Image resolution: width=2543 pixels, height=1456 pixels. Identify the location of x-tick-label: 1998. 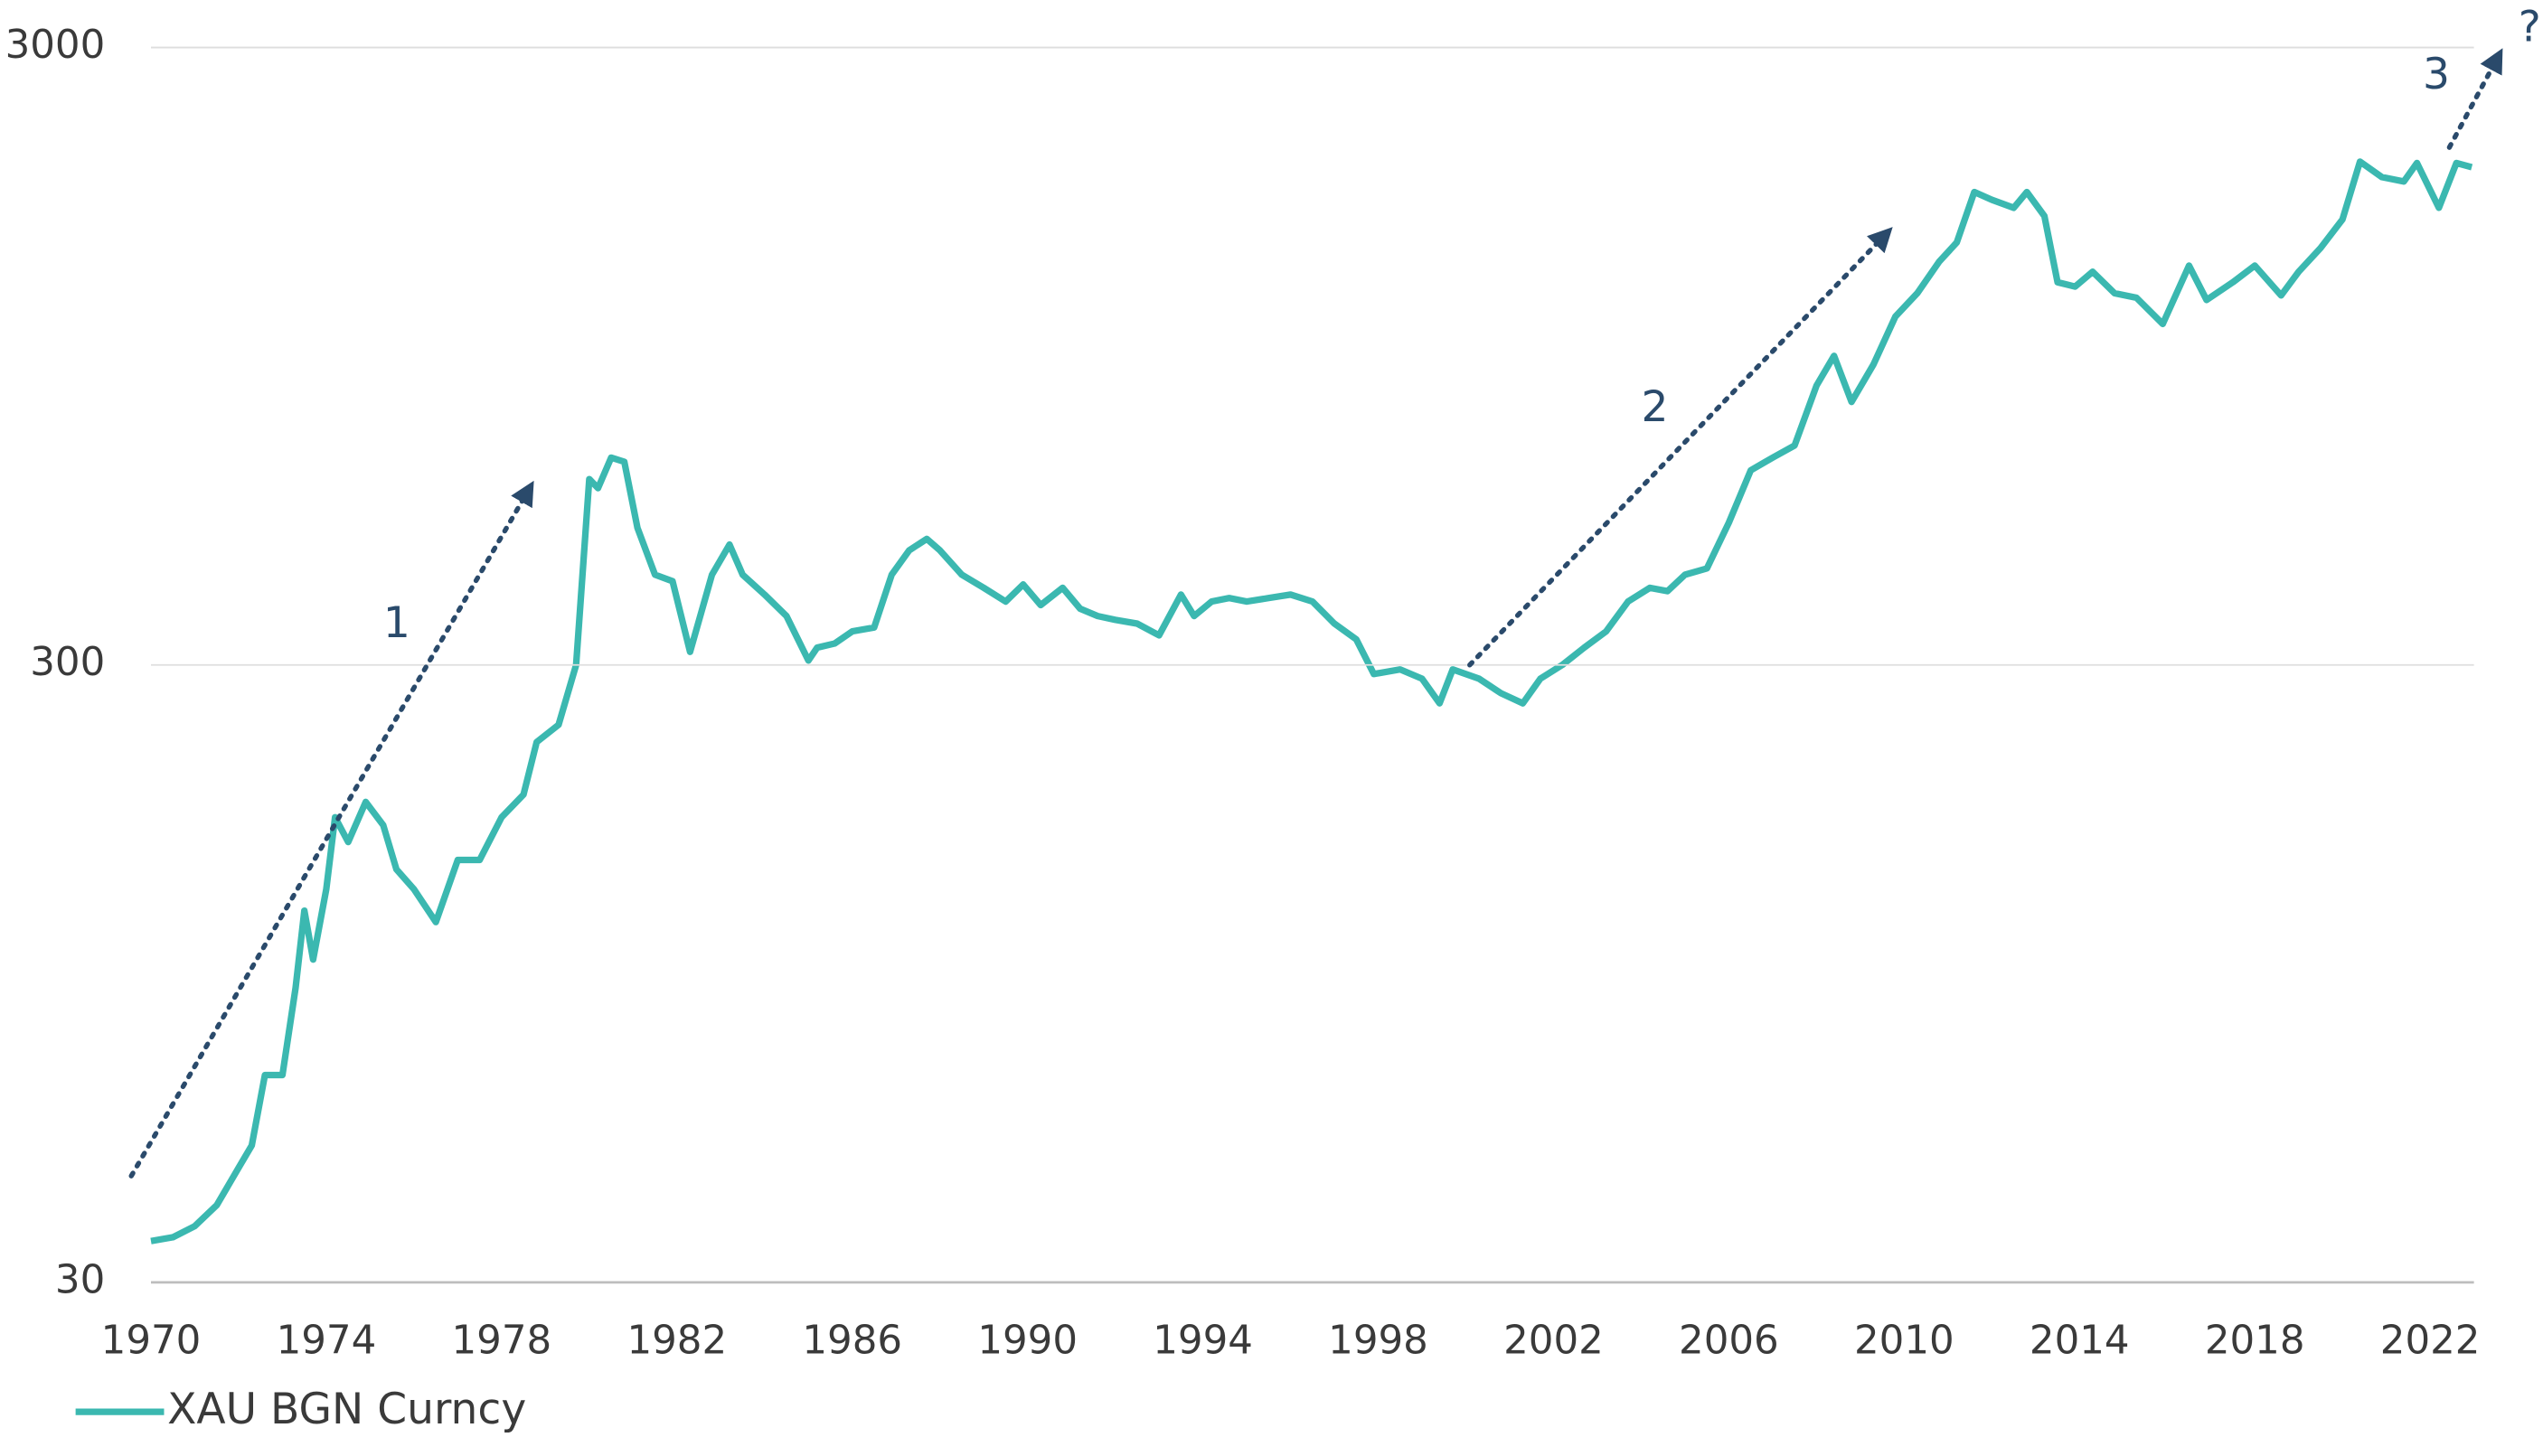
(1378, 1340).